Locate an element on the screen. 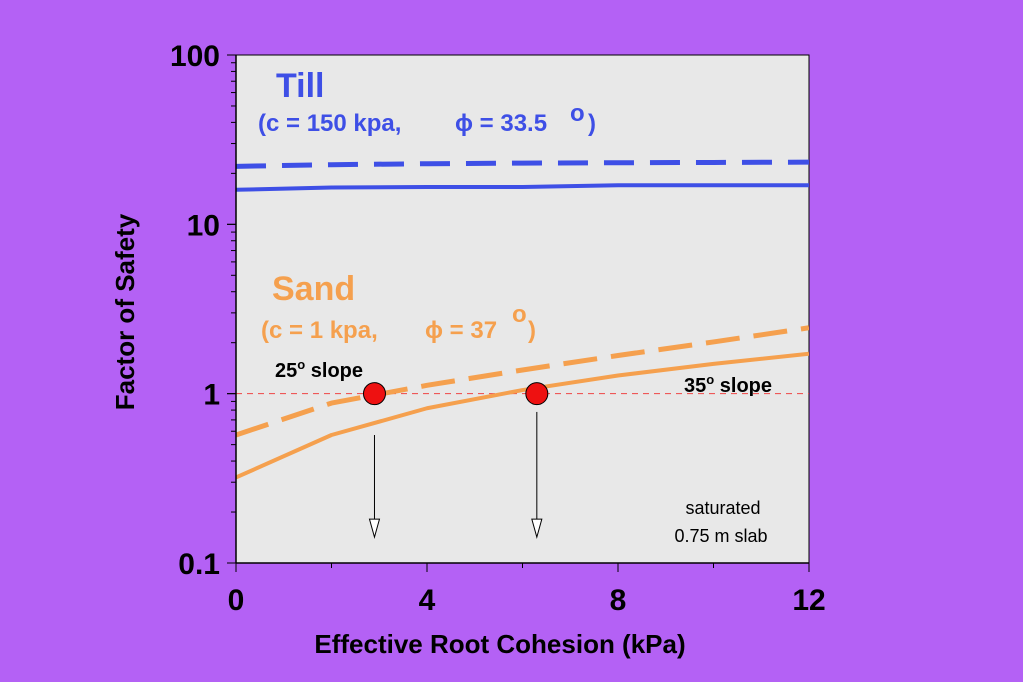 The height and width of the screenshot is (682, 1023). till-close: ) is located at coordinates (592, 123).